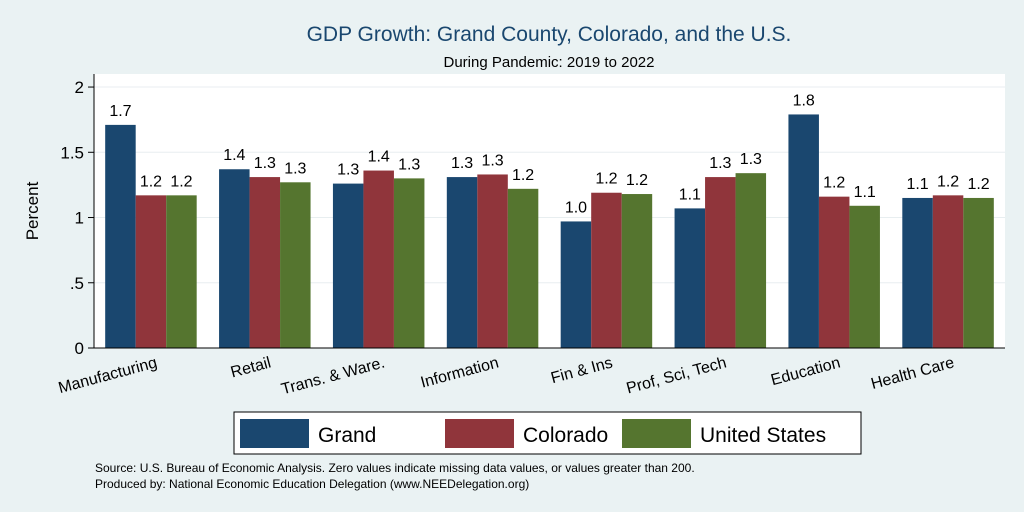 Image resolution: width=1024 pixels, height=512 pixels. I want to click on x-category-label: Trans. & Ware., so click(333, 376).